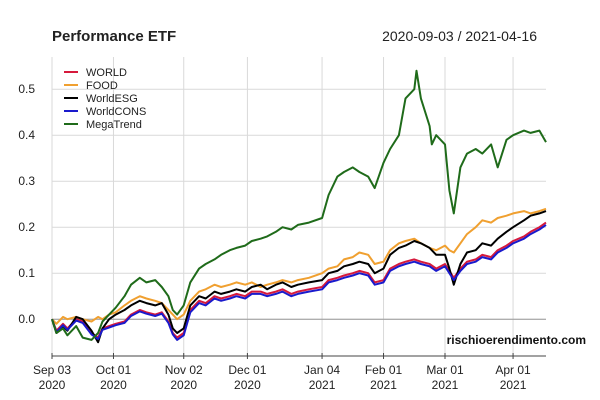 The image size is (600, 400). What do you see at coordinates (116, 112) in the screenshot?
I see `legend-label-worldcons: WorldCONS` at bounding box center [116, 112].